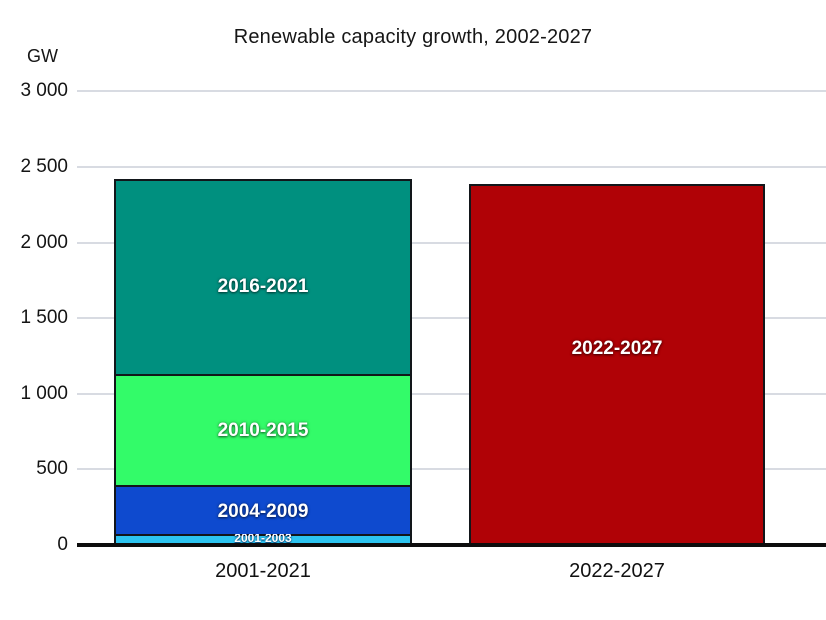 The width and height of the screenshot is (826, 620). Describe the element at coordinates (451, 545) in the screenshot. I see `x-axis-line` at that location.